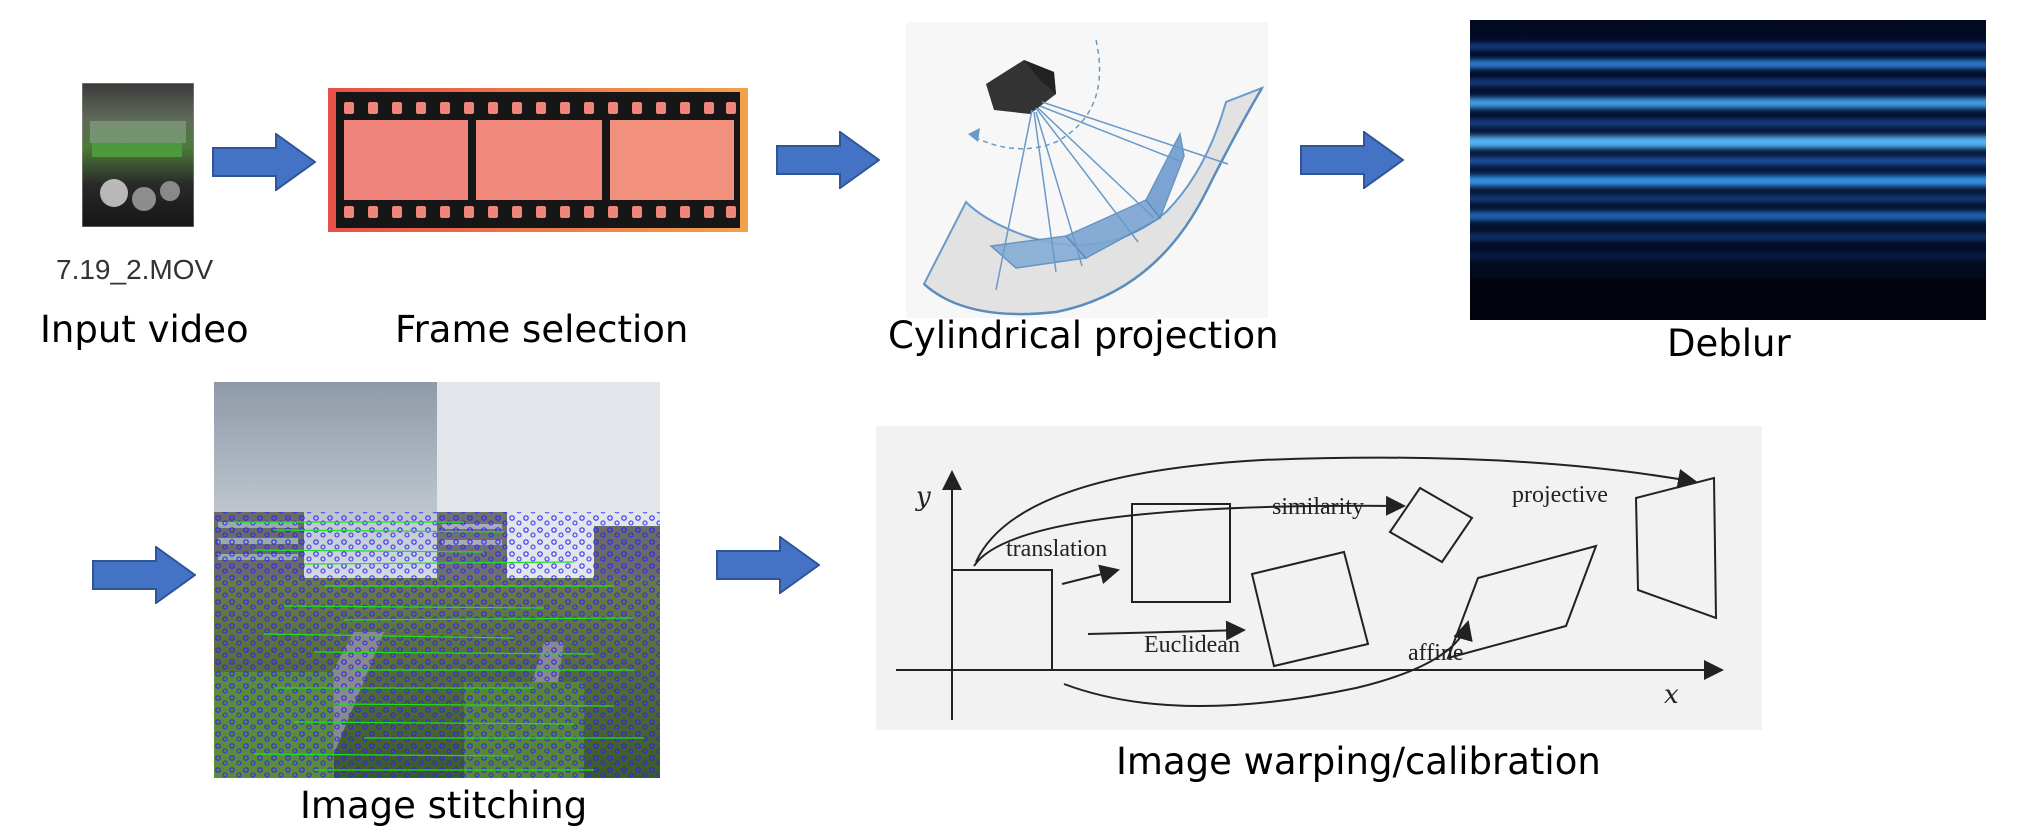 The image size is (2020, 832). What do you see at coordinates (542, 329) in the screenshot?
I see `frame-selection-label: Frame selection` at bounding box center [542, 329].